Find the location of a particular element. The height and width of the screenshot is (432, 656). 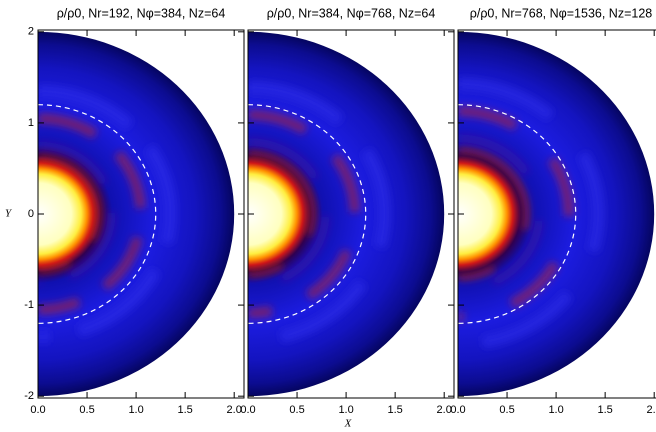

y-tick-label: 0 is located at coordinates (31, 214).